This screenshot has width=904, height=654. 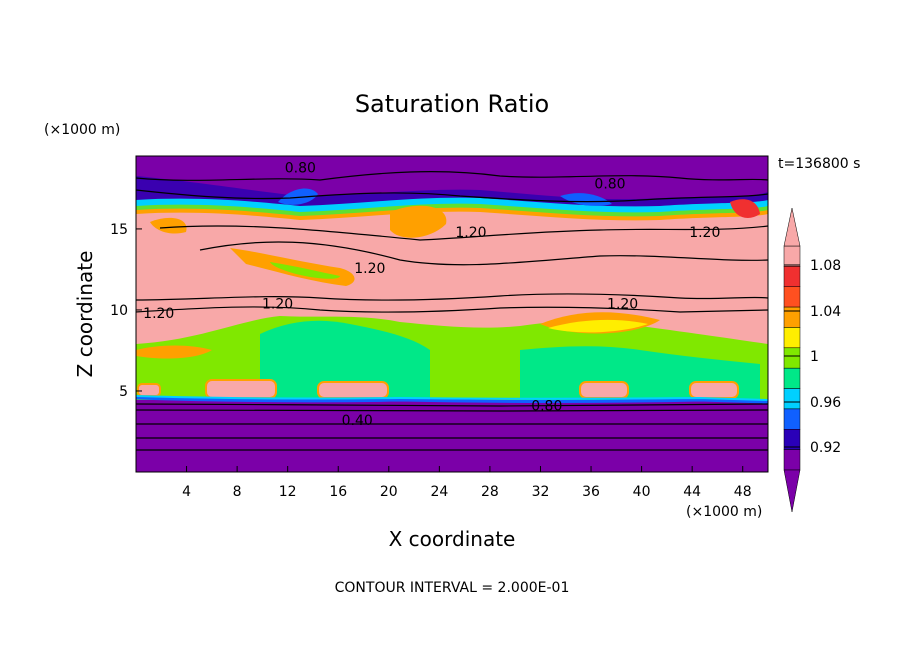 What do you see at coordinates (338, 492) in the screenshot?
I see `x-tick-label: 16` at bounding box center [338, 492].